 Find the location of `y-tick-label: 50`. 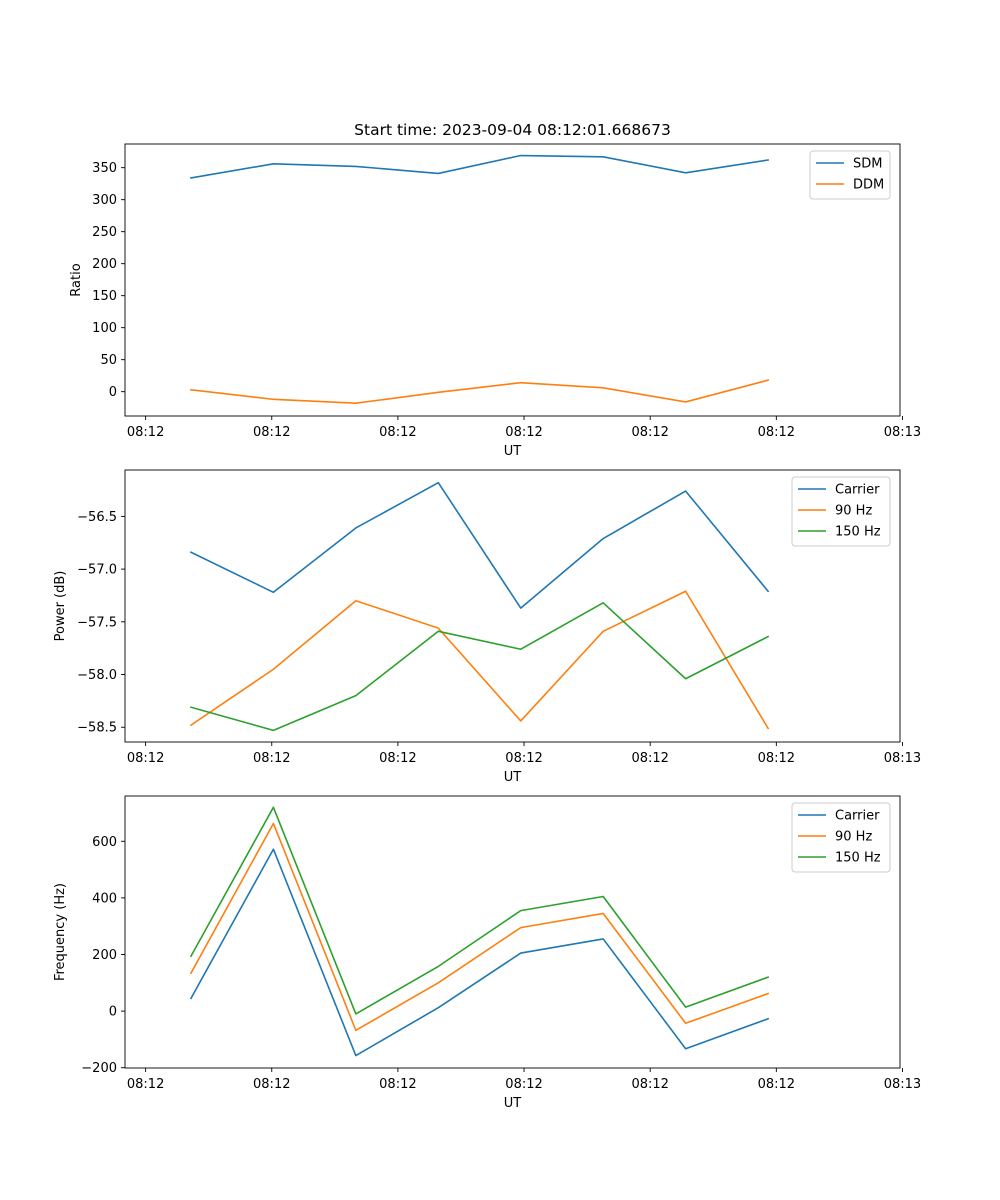

y-tick-label: 50 is located at coordinates (108, 360).